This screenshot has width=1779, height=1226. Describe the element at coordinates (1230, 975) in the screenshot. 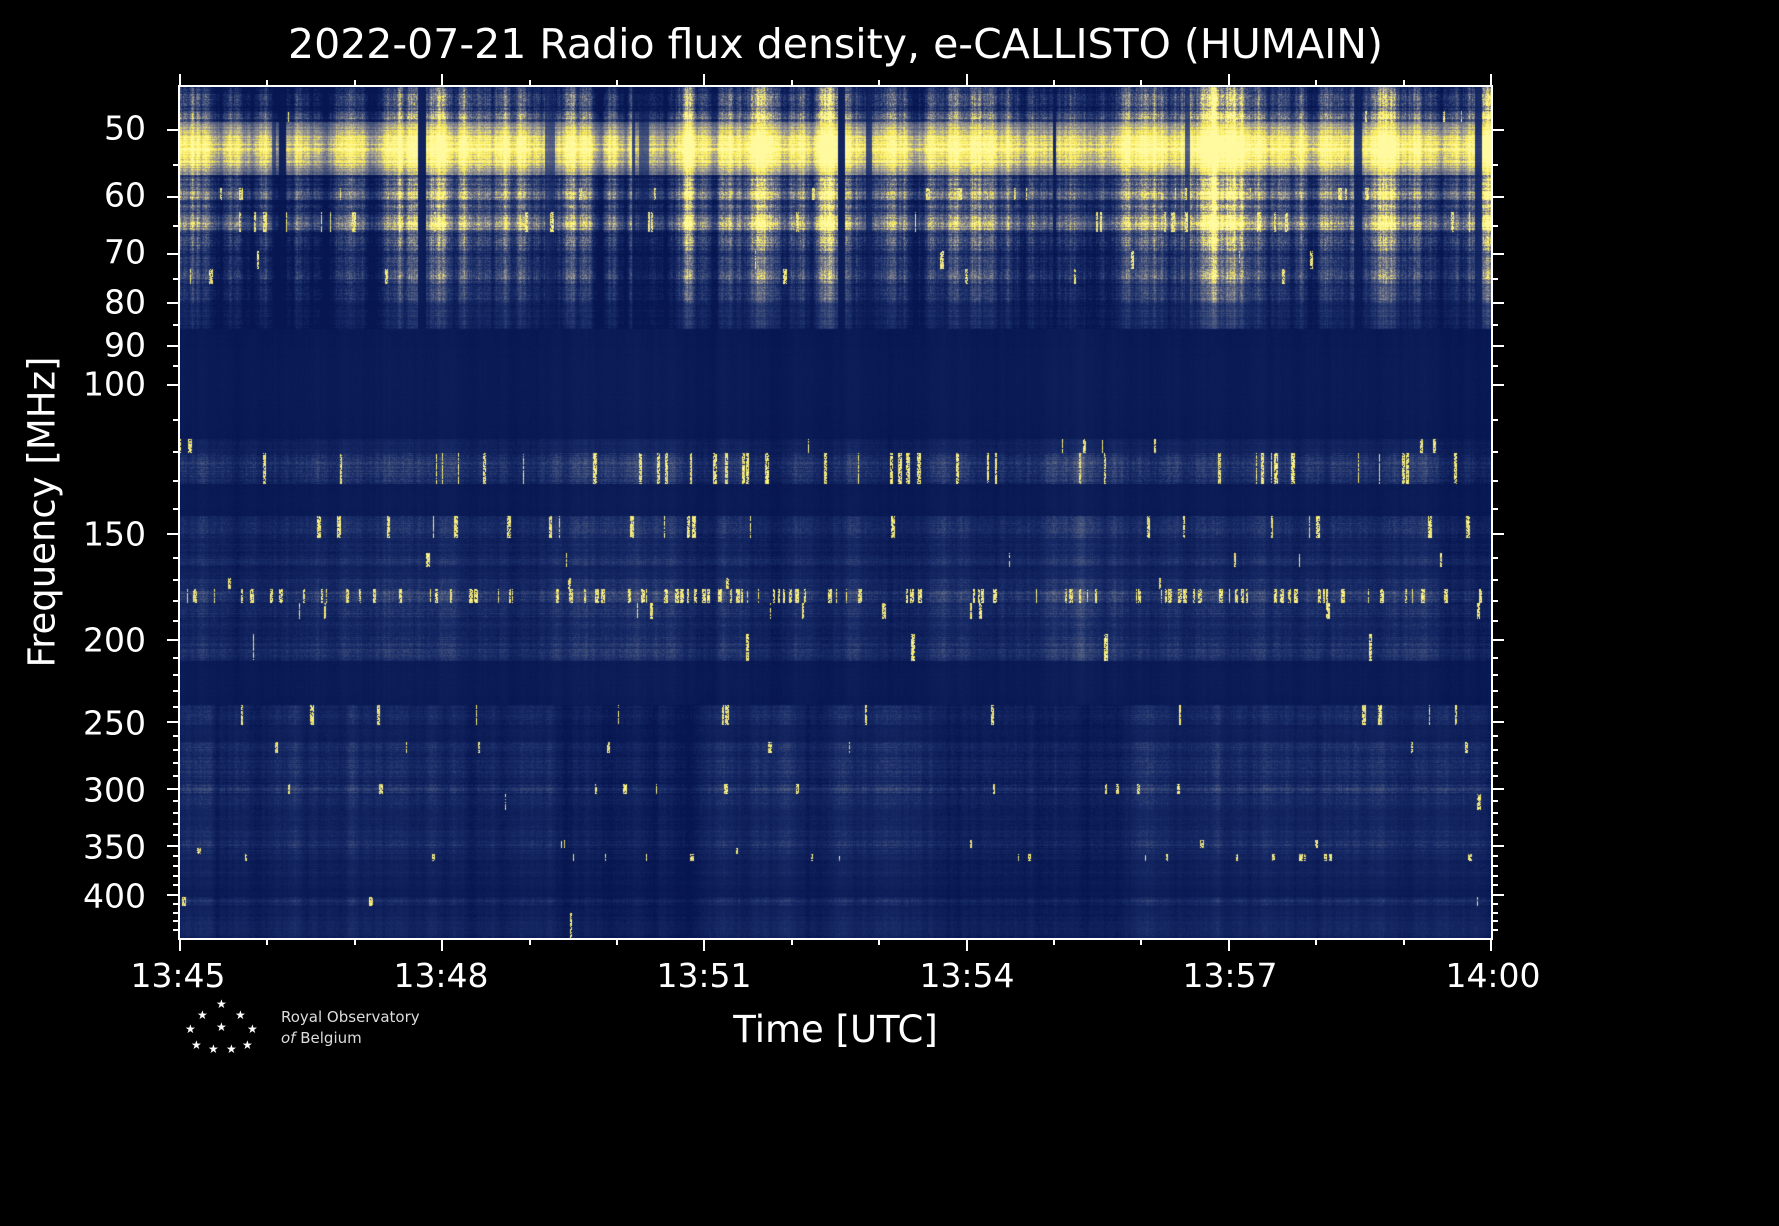

I see `x-tick-label: 13:57` at that location.